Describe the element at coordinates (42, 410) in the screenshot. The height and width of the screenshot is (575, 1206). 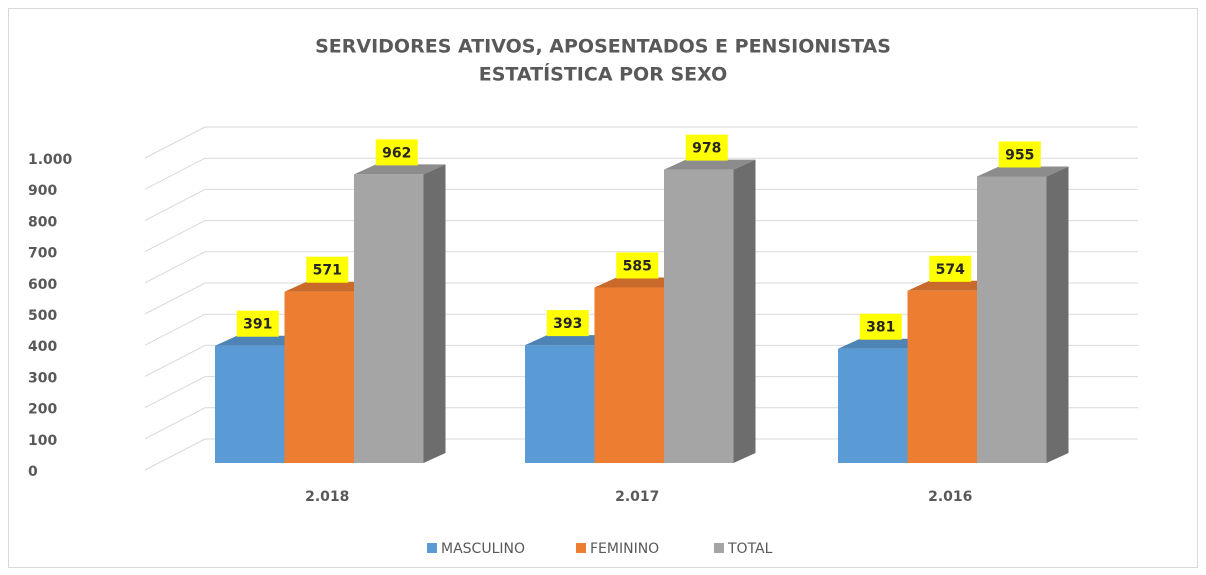
I see `y-tick-label: 200` at that location.